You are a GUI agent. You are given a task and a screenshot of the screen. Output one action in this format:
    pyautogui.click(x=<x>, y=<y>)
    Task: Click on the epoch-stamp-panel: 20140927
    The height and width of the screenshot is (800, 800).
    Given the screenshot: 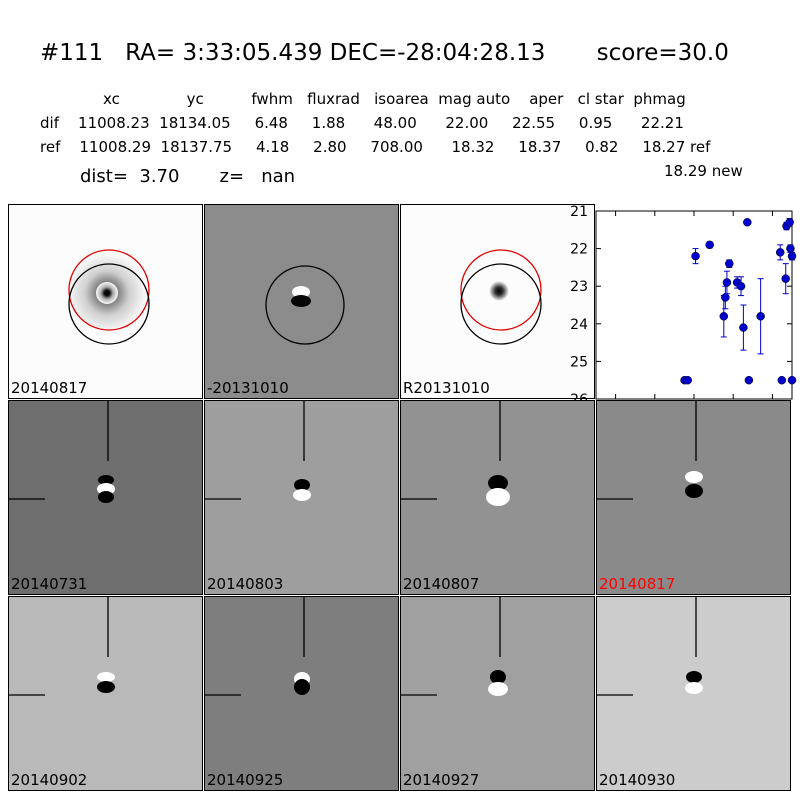 What is the action you would take?
    pyautogui.click(x=497, y=693)
    